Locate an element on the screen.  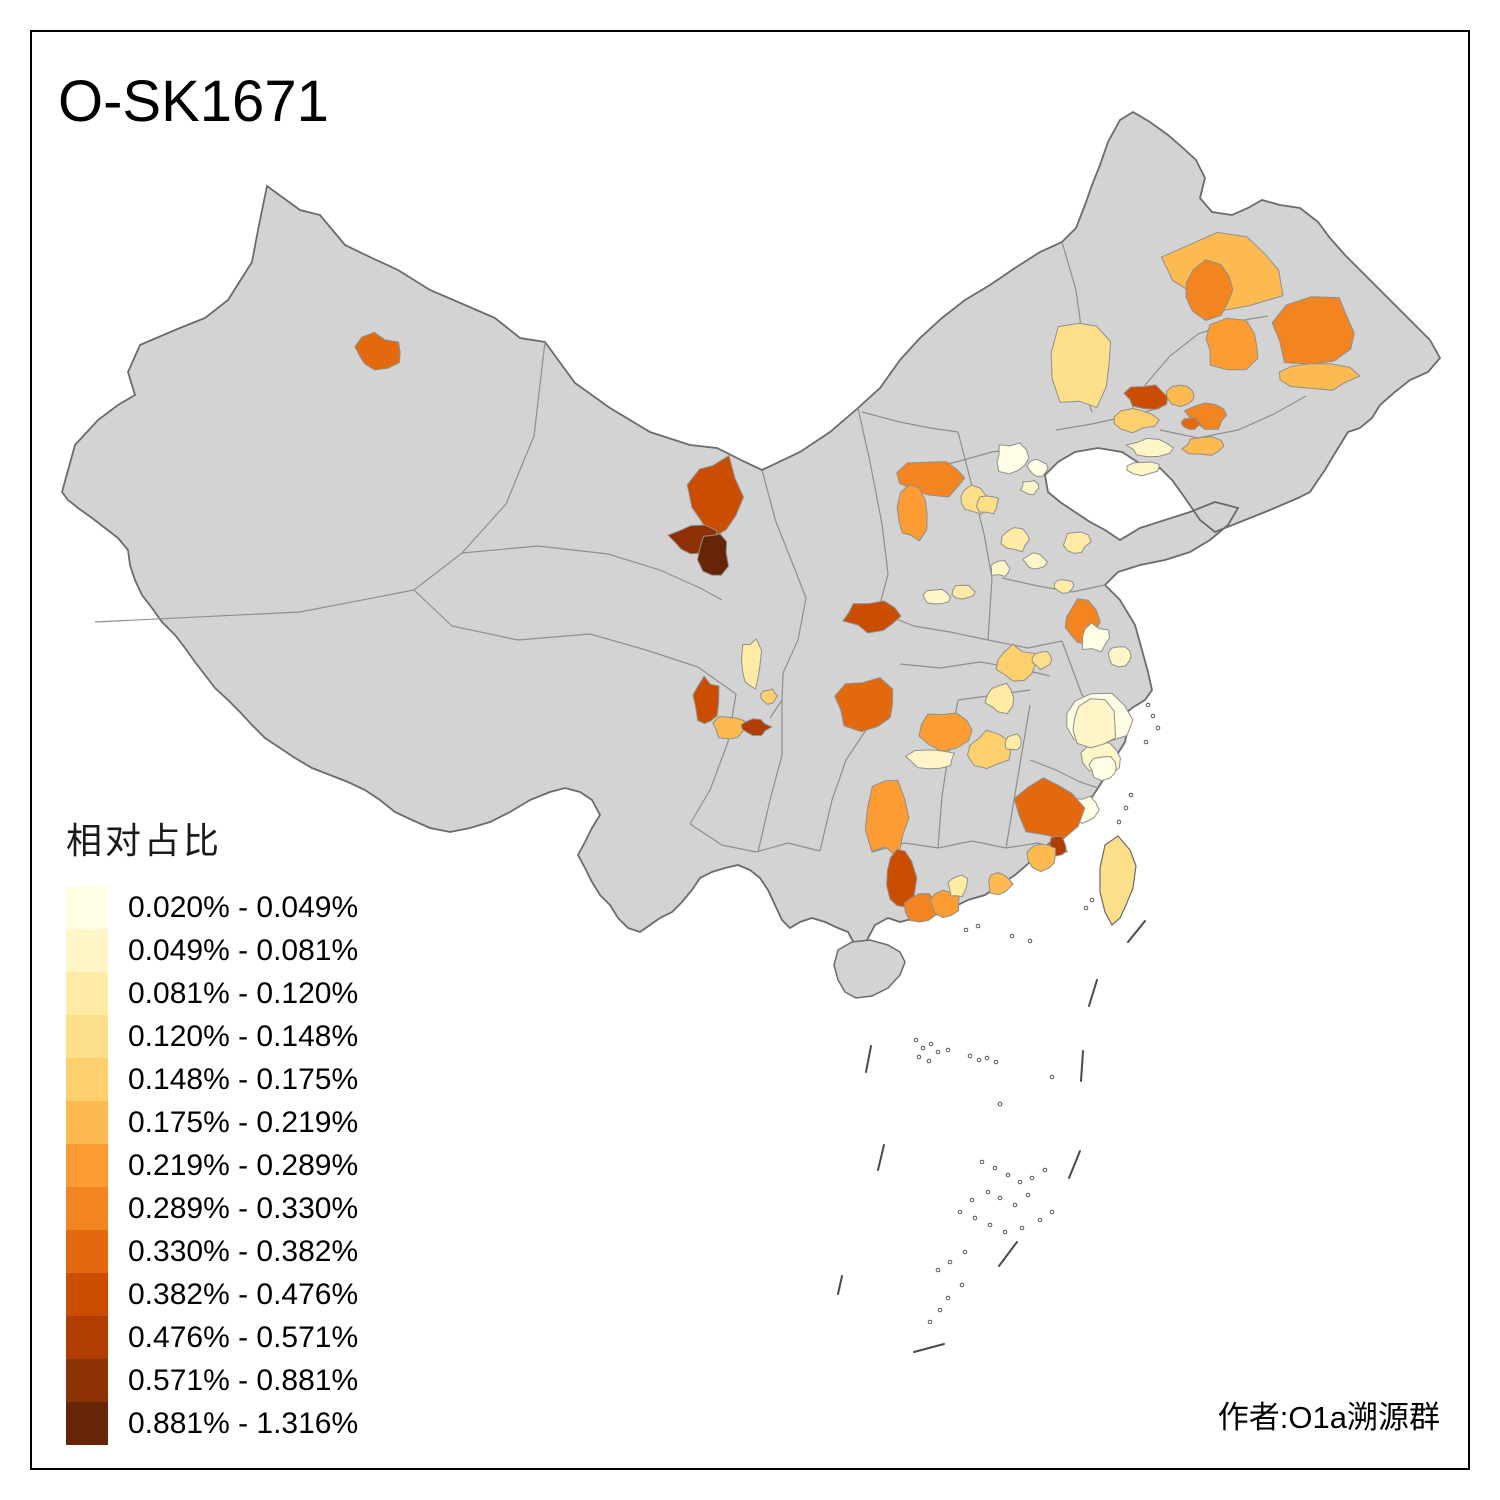
legend-label: 0.175% - 0.219% is located at coordinates (243, 1122).